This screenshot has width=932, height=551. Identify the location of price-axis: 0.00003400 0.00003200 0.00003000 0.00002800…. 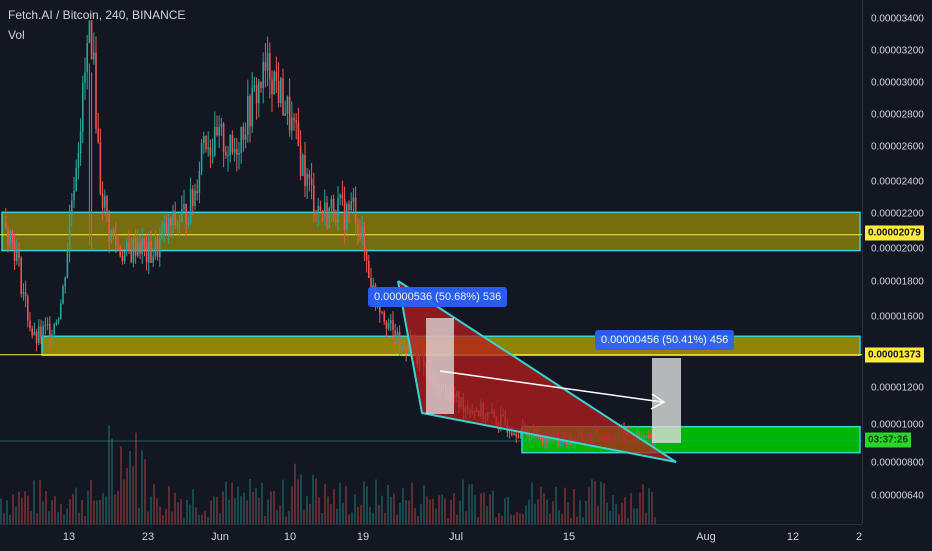
(897, 262).